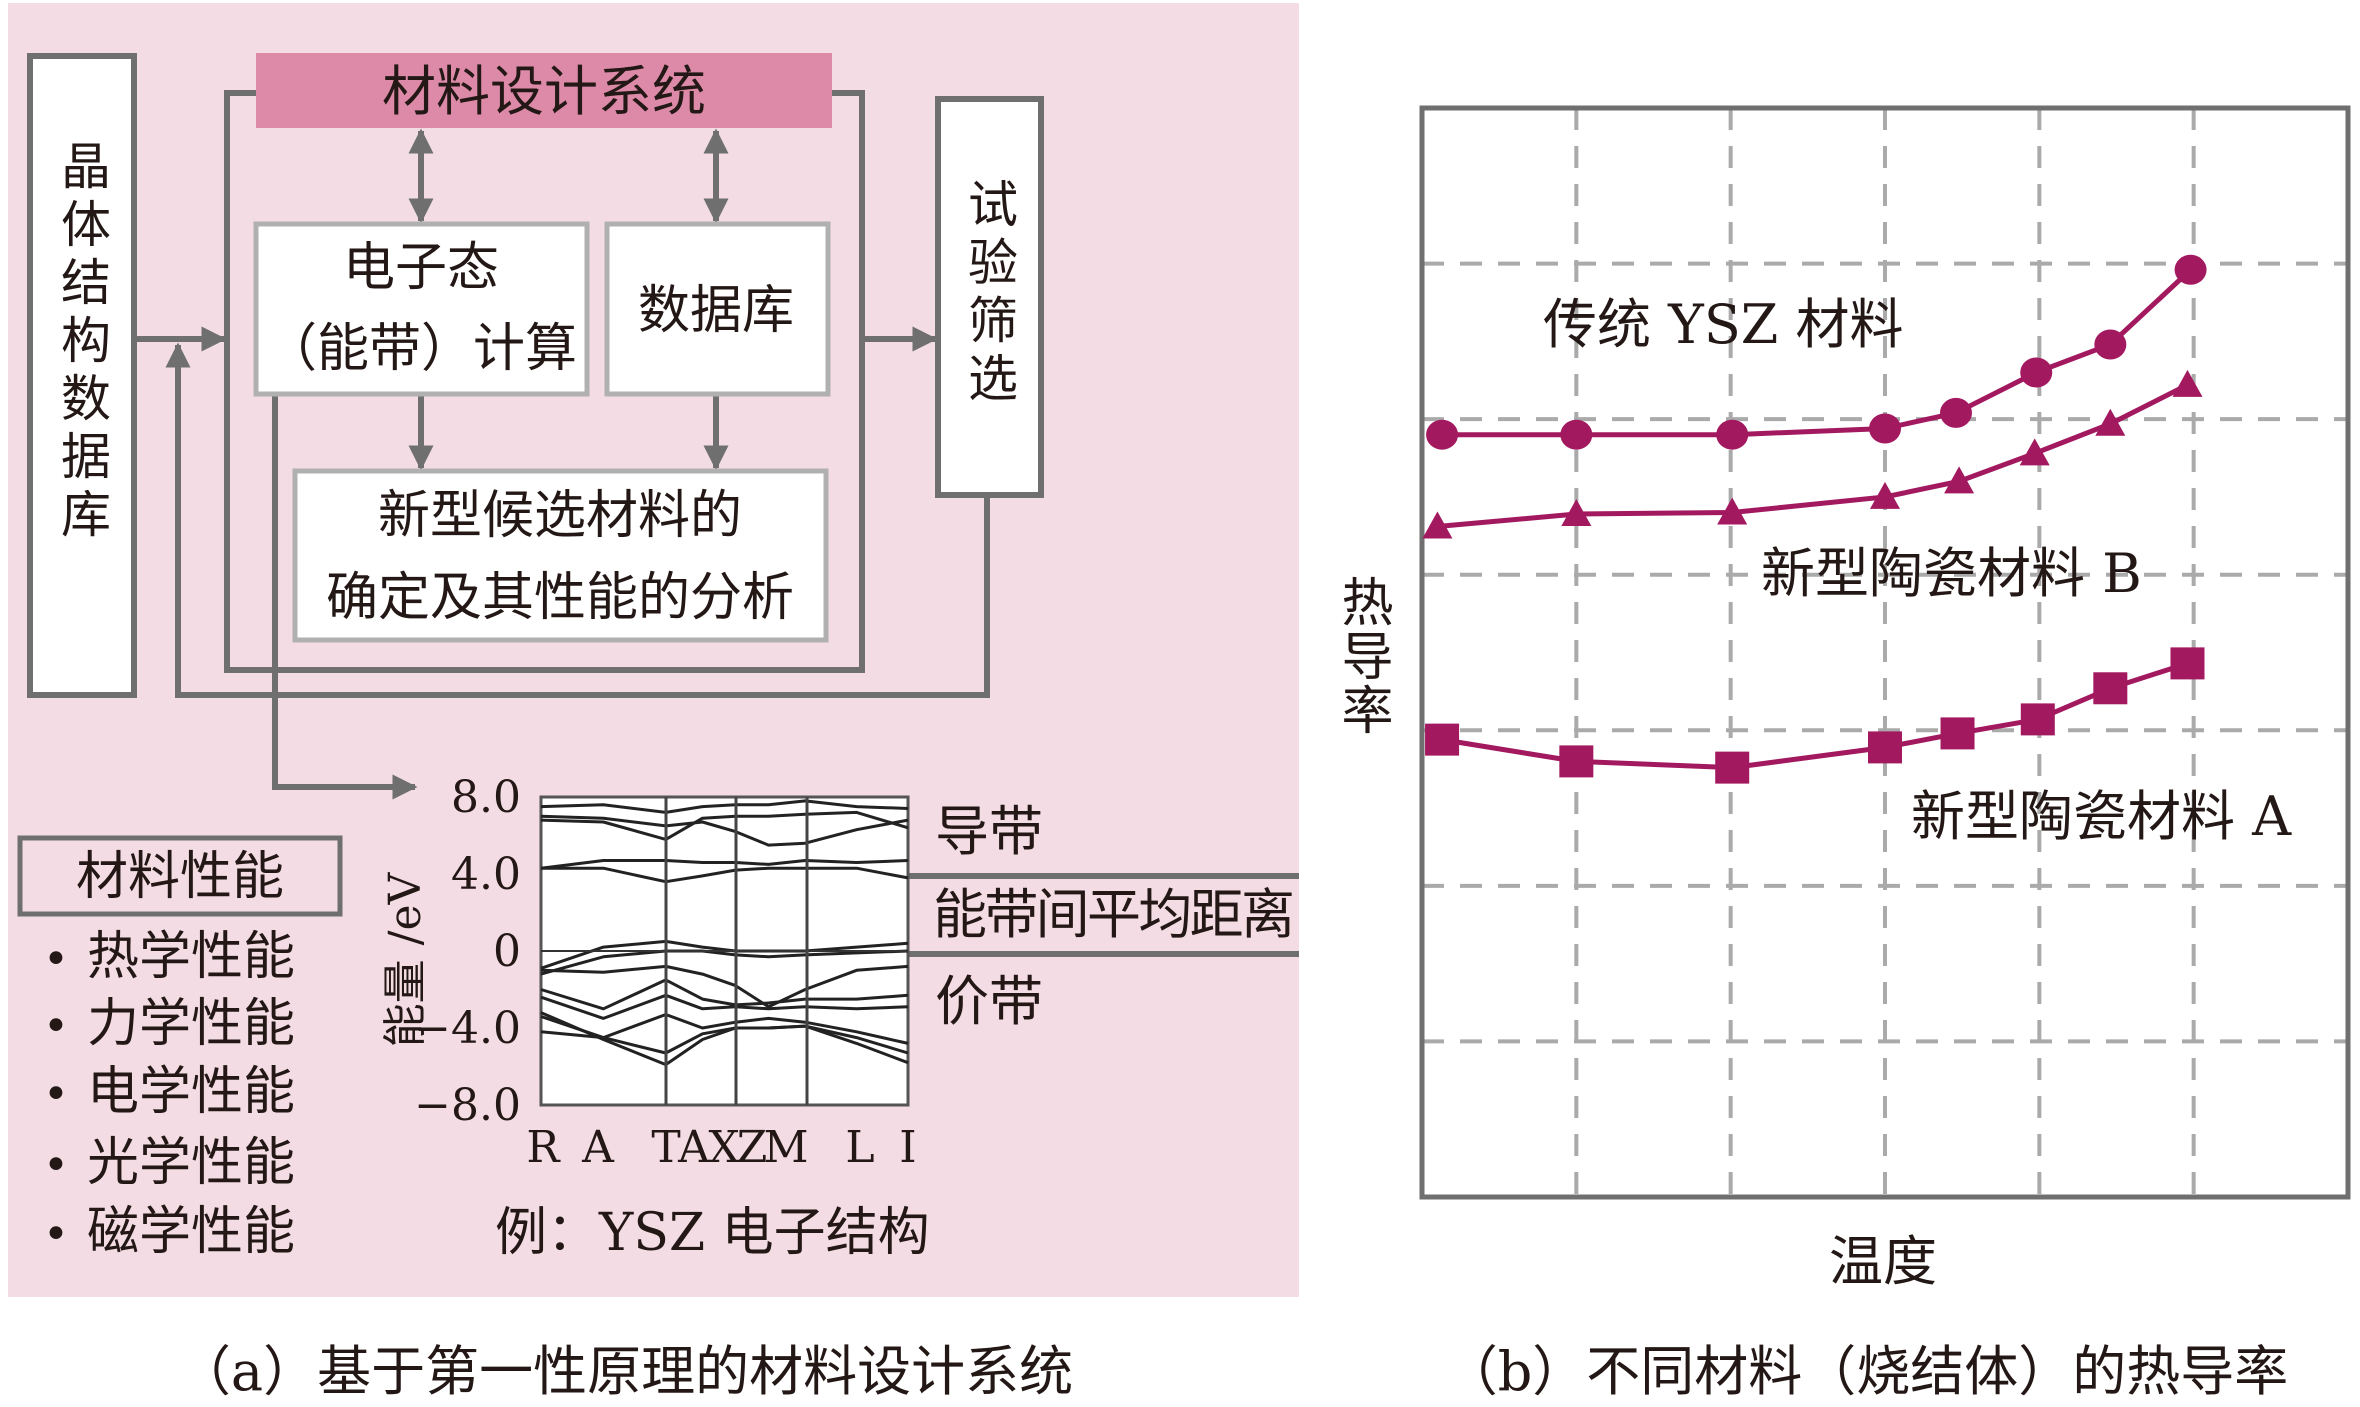 Image resolution: width=2360 pixels, height=1407 pixels. Describe the element at coordinates (467, 1105) in the screenshot. I see `y-tick: −8.0` at that location.